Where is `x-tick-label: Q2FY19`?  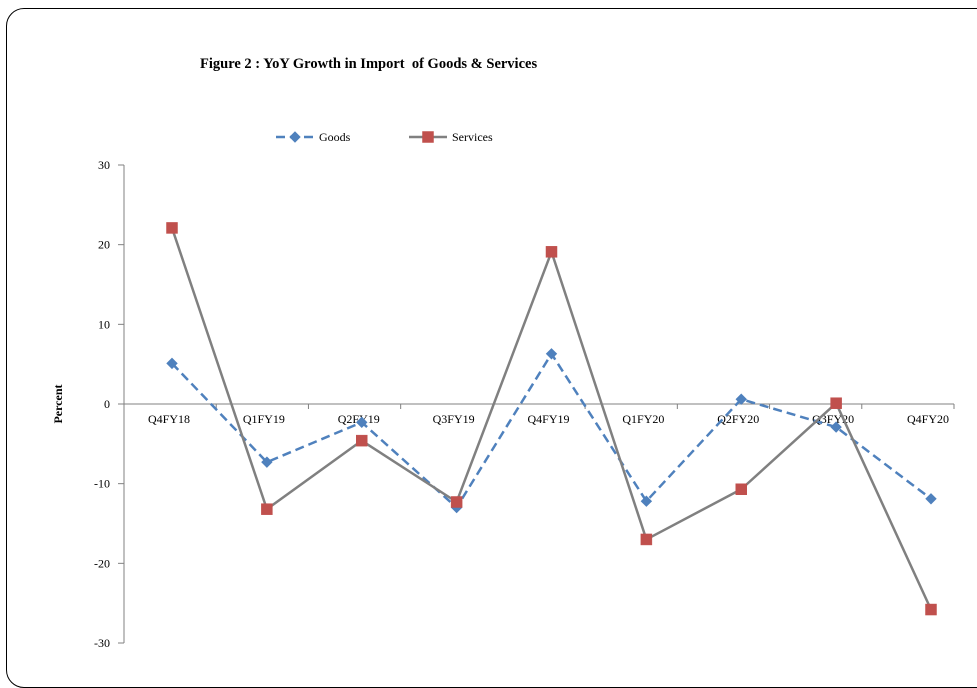 x-tick-label: Q2FY19 is located at coordinates (359, 419).